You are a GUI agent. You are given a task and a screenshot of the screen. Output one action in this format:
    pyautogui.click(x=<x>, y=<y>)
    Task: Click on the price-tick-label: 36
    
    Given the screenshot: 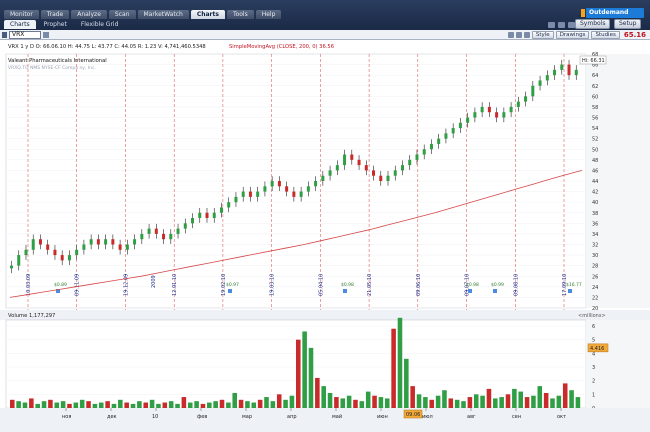 What is the action you would take?
    pyautogui.click(x=595, y=224)
    